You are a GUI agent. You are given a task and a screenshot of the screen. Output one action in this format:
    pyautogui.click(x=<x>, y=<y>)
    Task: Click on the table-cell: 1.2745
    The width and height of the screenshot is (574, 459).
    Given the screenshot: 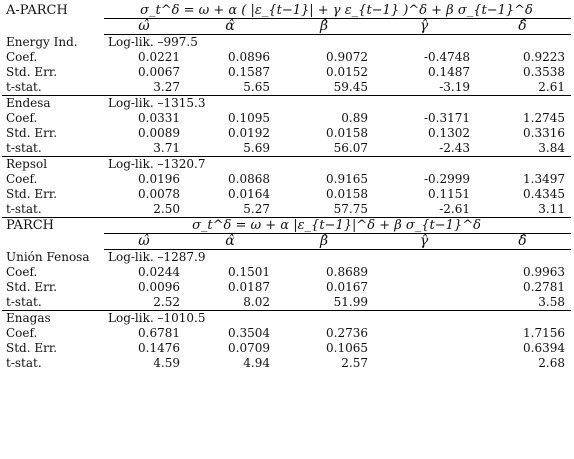 What is the action you would take?
    pyautogui.click(x=544, y=118)
    